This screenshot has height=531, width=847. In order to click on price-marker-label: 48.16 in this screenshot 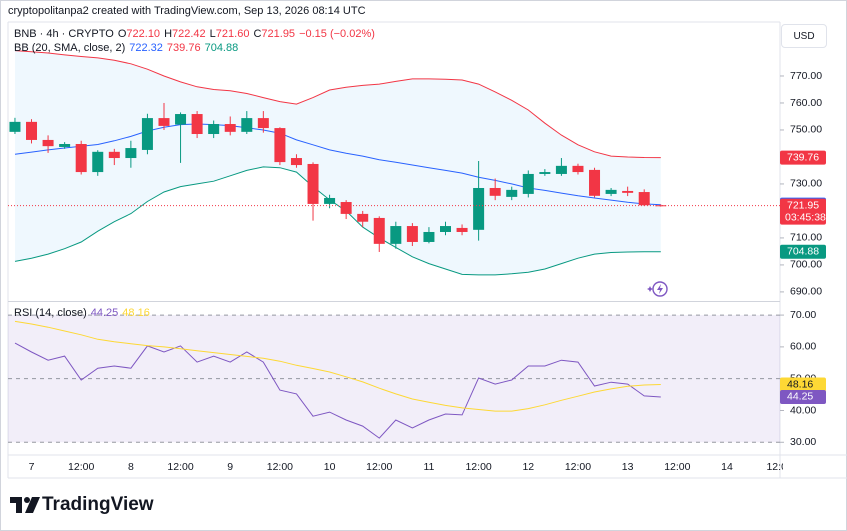, I will do `click(800, 384)`.